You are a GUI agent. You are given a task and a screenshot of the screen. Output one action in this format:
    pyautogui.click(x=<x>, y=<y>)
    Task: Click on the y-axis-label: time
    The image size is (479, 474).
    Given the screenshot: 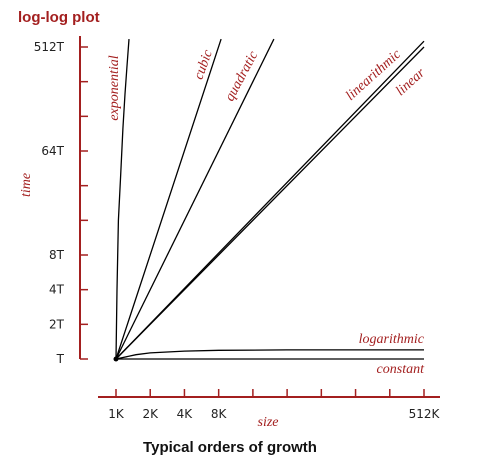 What is the action you would take?
    pyautogui.click(x=26, y=185)
    